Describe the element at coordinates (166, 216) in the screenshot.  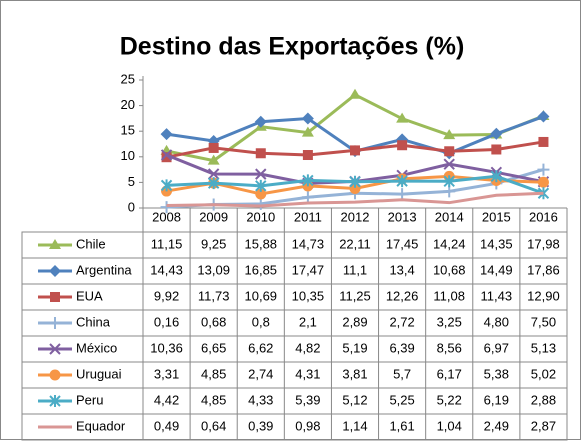
I see `x-tick-label: 2008` at that location.